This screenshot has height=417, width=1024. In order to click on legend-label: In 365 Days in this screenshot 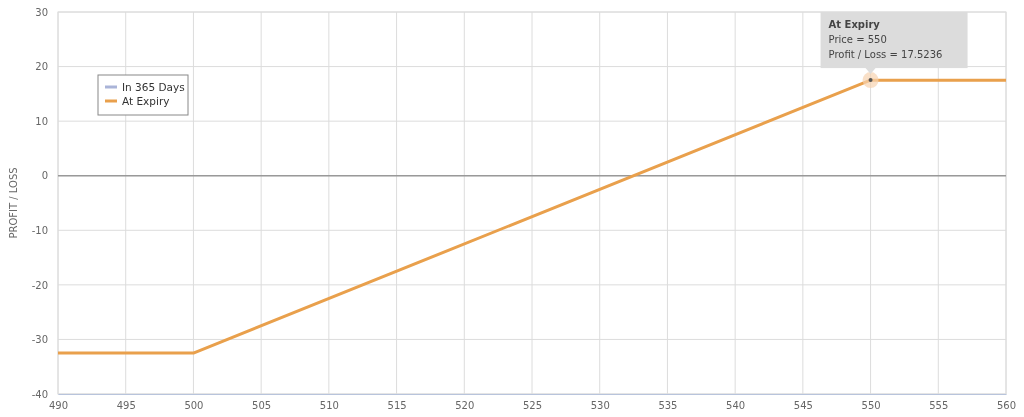, I will do `click(153, 87)`.